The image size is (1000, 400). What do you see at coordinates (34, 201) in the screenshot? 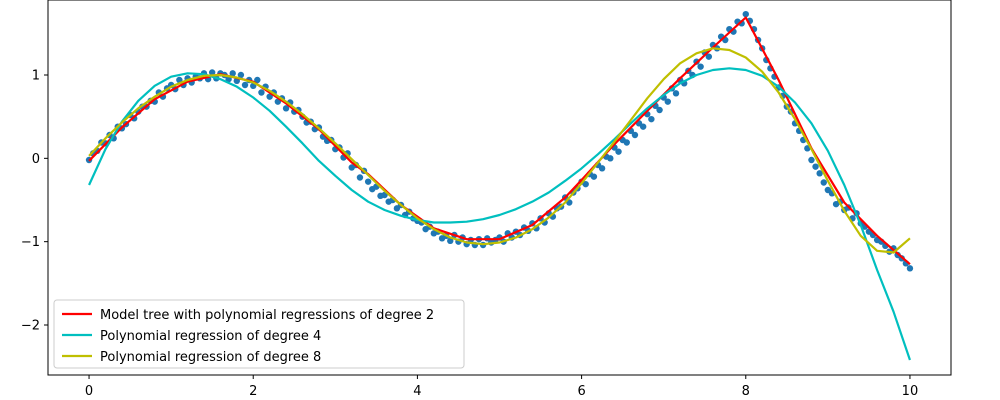
I see `y-axis: −2 −1 0 1` at bounding box center [34, 201].